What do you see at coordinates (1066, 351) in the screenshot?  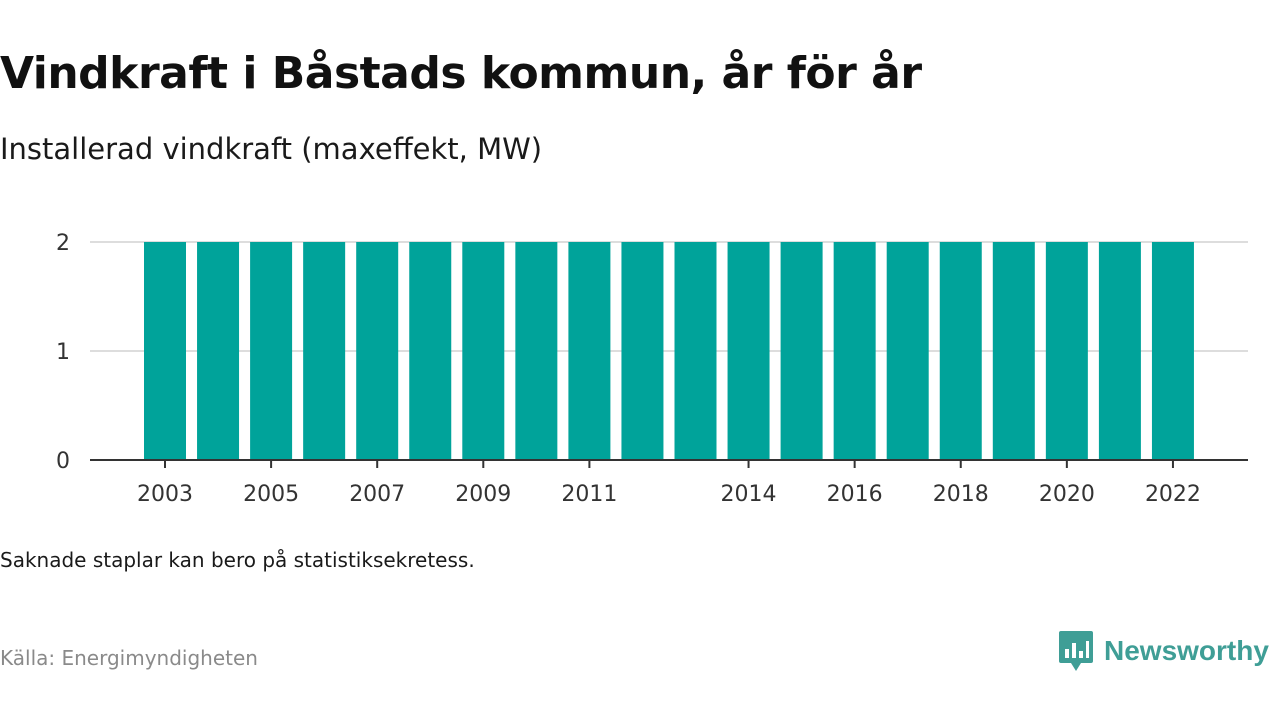 I see `bar-2020` at bounding box center [1066, 351].